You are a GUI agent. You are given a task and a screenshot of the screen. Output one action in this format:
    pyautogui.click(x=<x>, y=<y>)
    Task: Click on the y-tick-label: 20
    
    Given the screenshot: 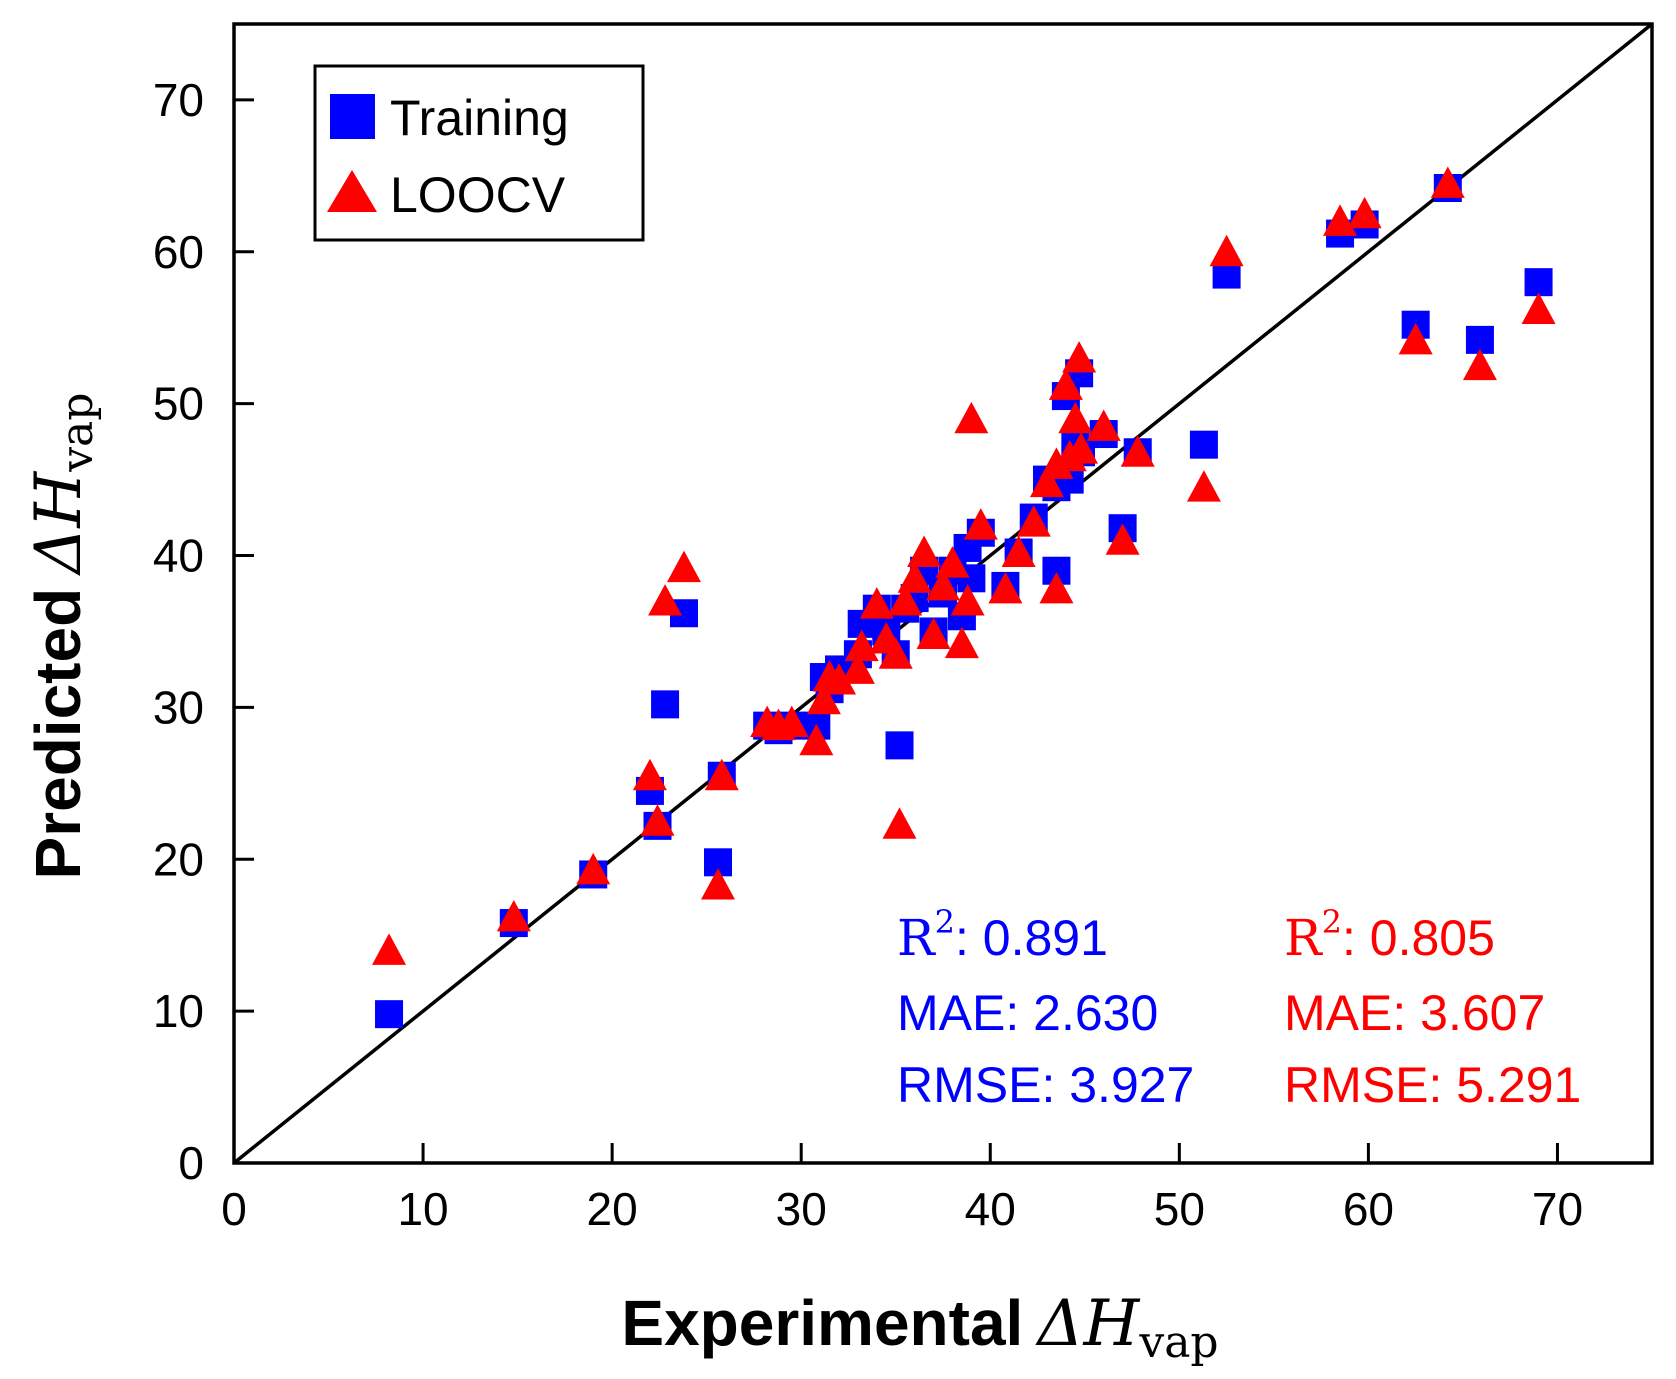 What is the action you would take?
    pyautogui.click(x=178, y=859)
    